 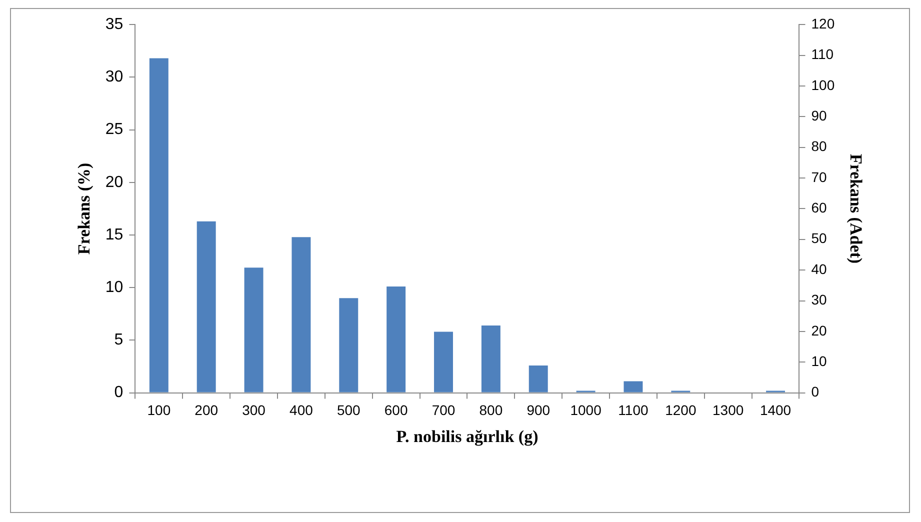 I want to click on y2-tick-label: 0, so click(x=815, y=392).